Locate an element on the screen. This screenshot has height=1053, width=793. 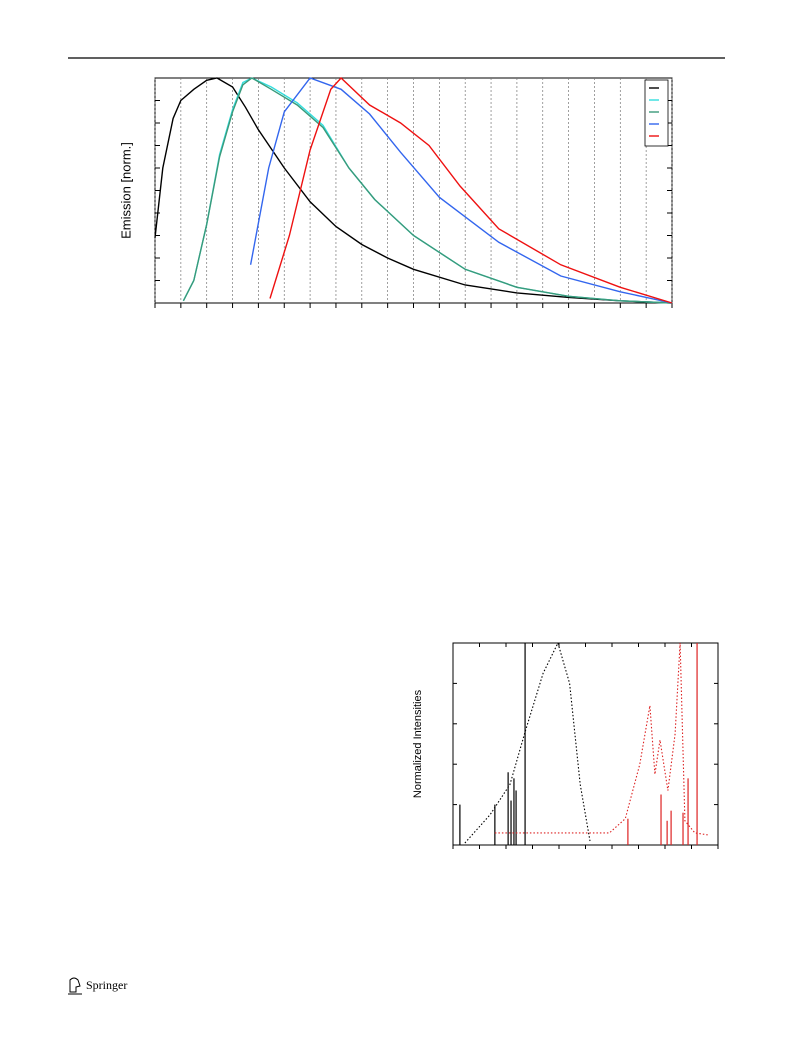
y-axis-label: Normalized Intensities is located at coordinates (418, 743).